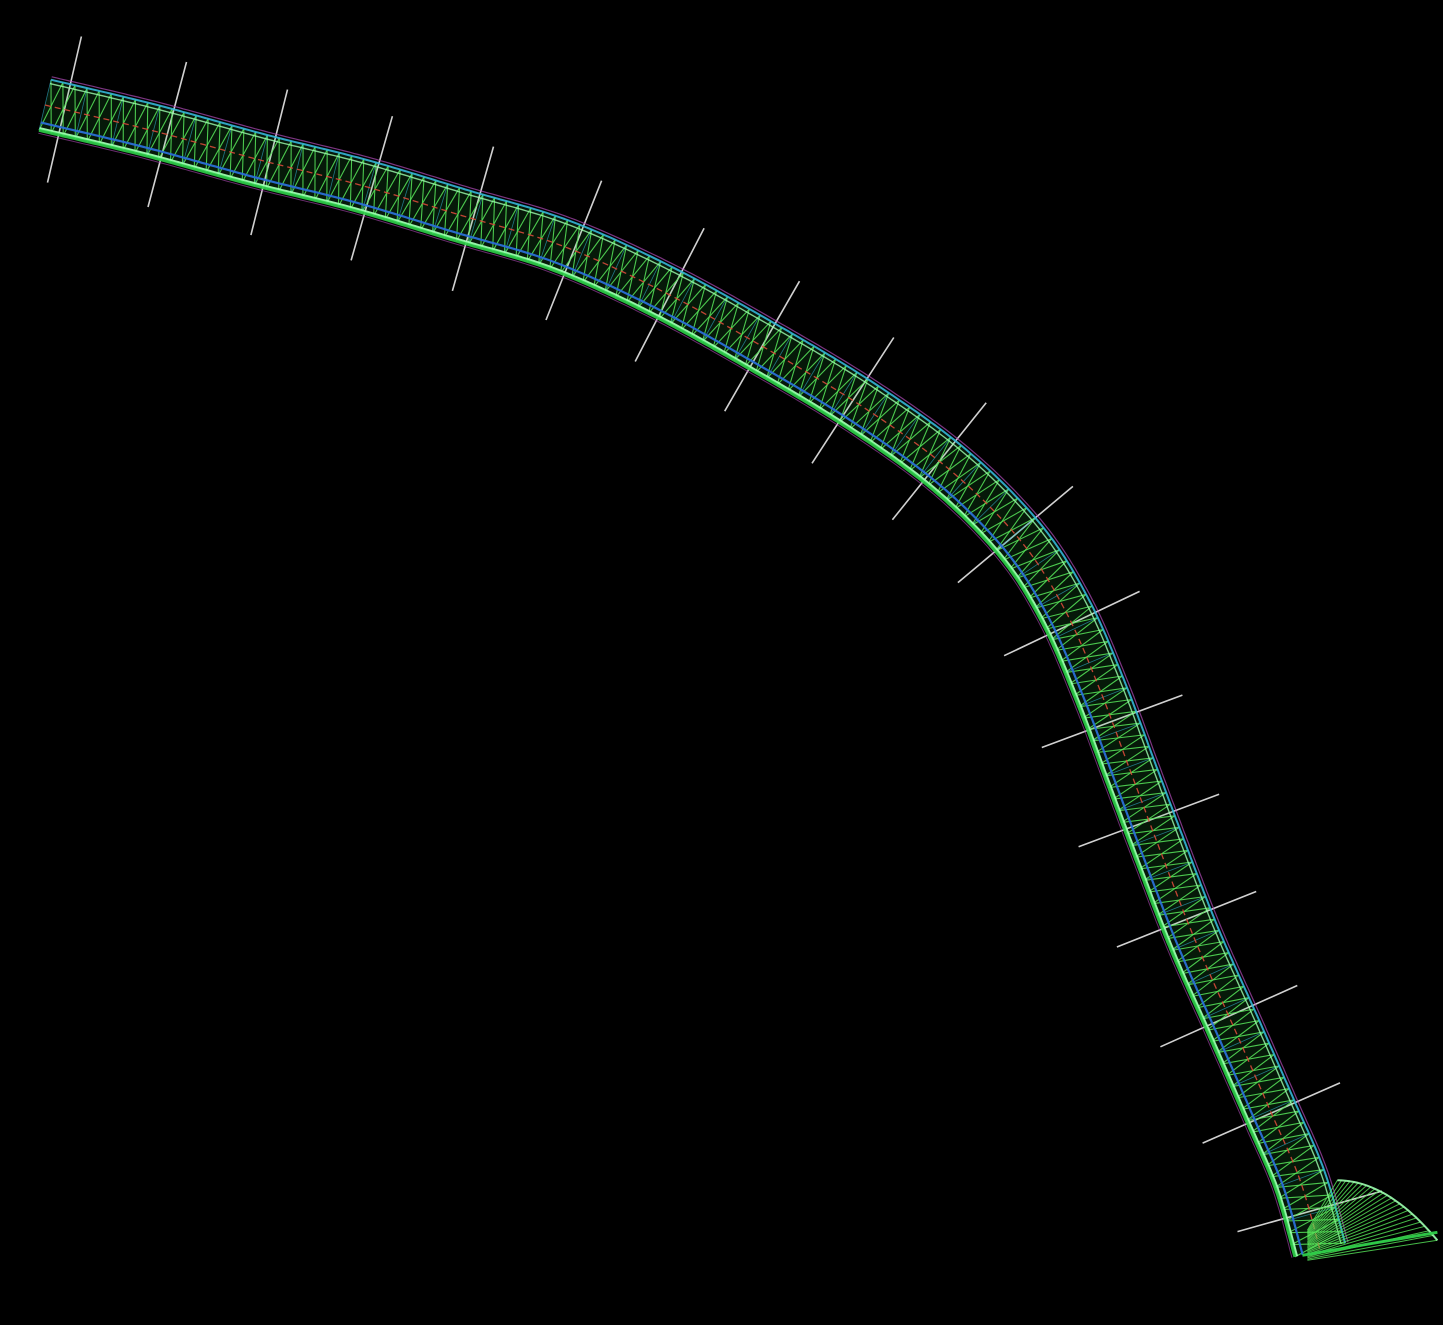 The height and width of the screenshot is (1325, 1443). I want to click on end-fan, so click(1370, 1220).